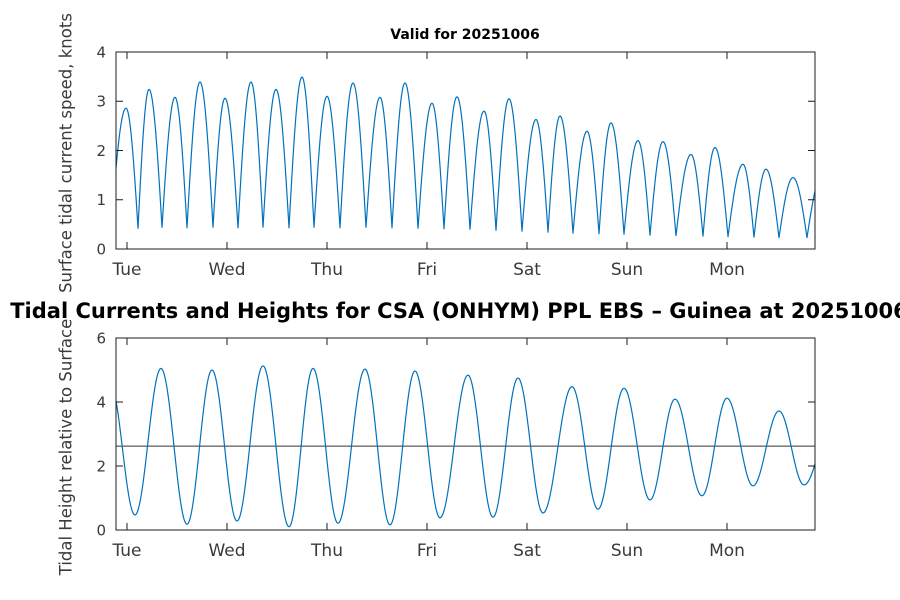 Image resolution: width=900 pixels, height=600 pixels. Describe the element at coordinates (101, 200) in the screenshot. I see `y-tick-label: 1` at that location.